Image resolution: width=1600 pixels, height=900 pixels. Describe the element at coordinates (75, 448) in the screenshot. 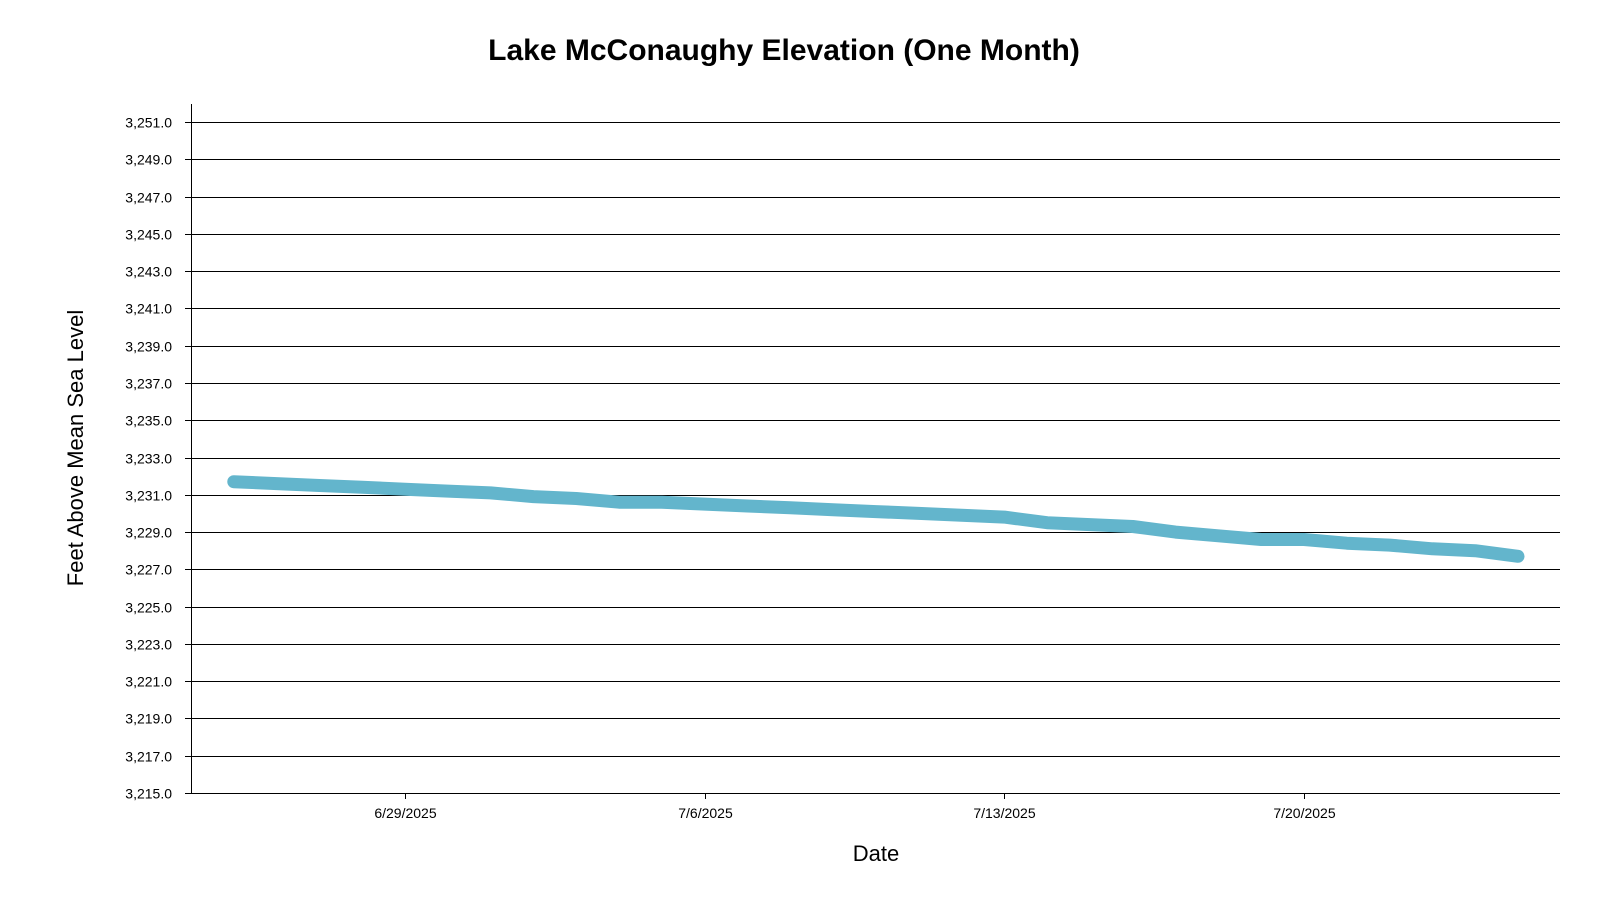

I see `y-axis-label: Feet Above Mean Sea Level` at that location.